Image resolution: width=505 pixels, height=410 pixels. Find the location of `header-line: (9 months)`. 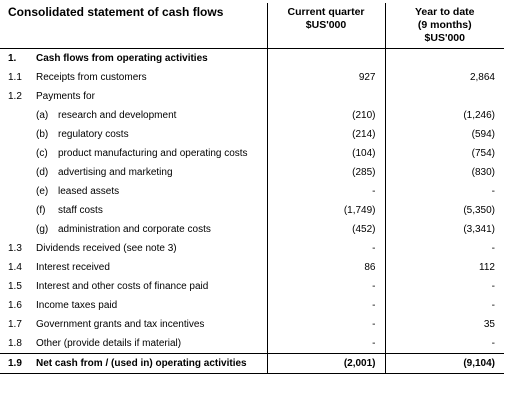

header-line: (9 months) is located at coordinates (444, 25).